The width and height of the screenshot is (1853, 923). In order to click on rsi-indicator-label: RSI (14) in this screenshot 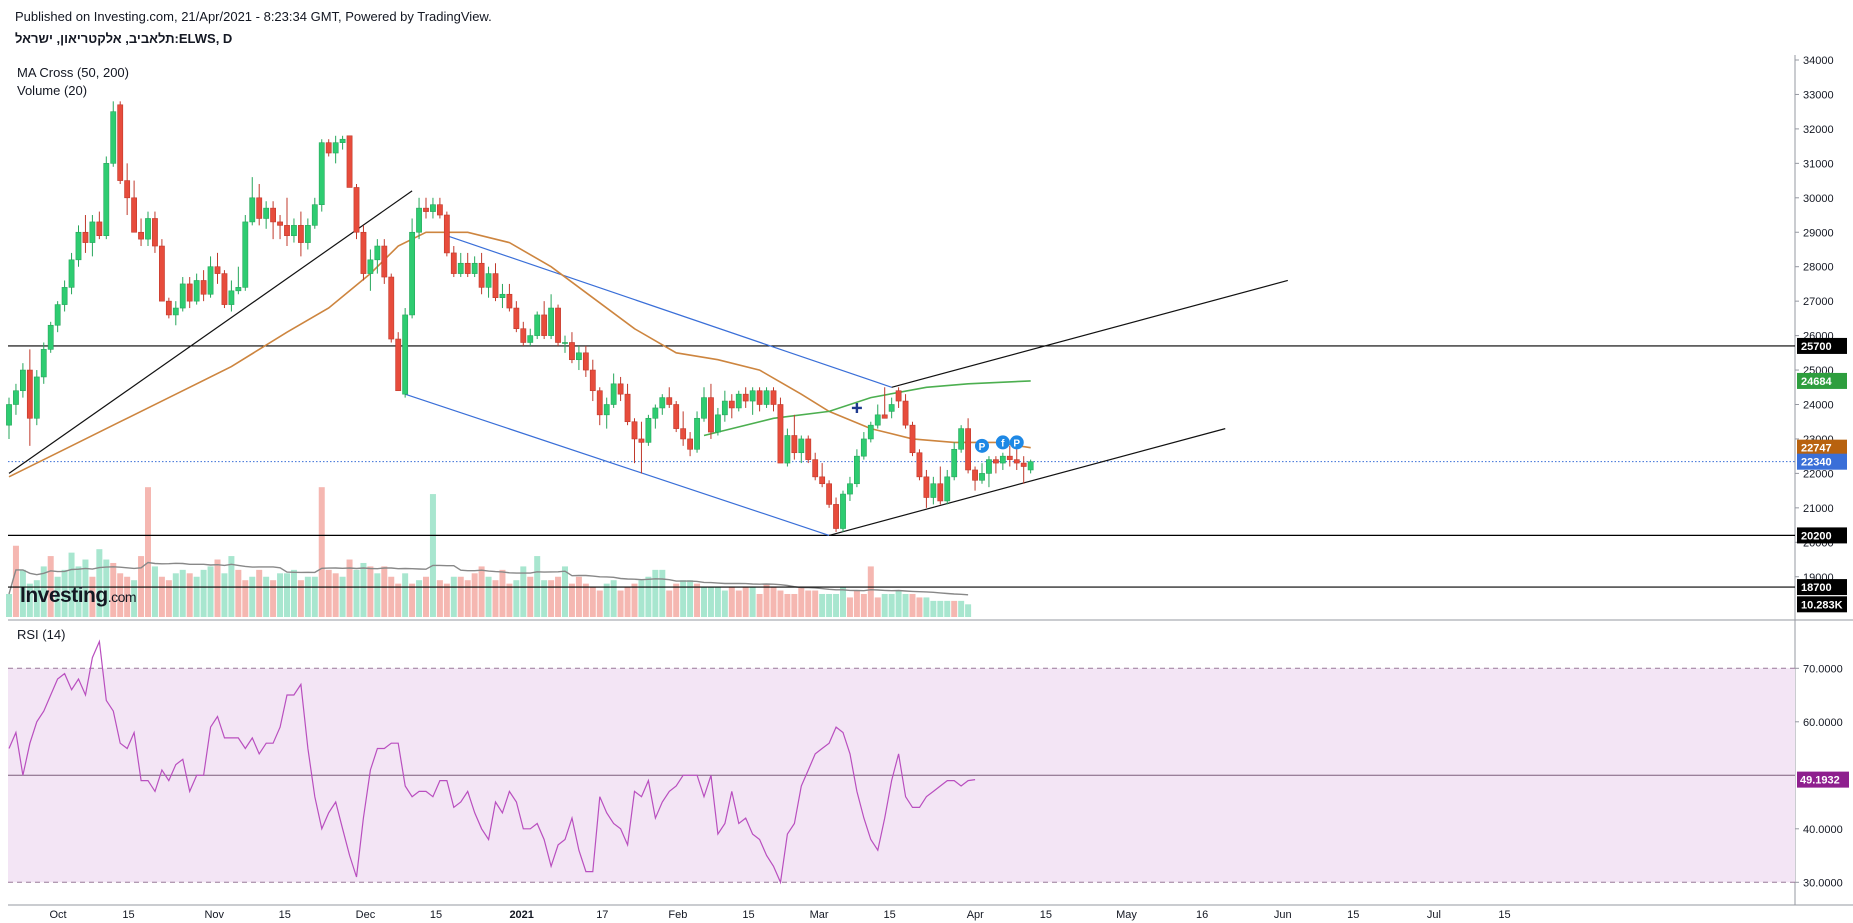, I will do `click(41, 634)`.